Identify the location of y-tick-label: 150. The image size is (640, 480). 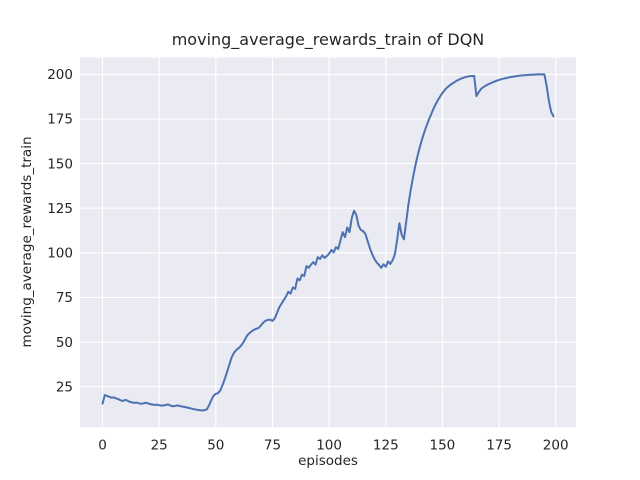
(60, 164).